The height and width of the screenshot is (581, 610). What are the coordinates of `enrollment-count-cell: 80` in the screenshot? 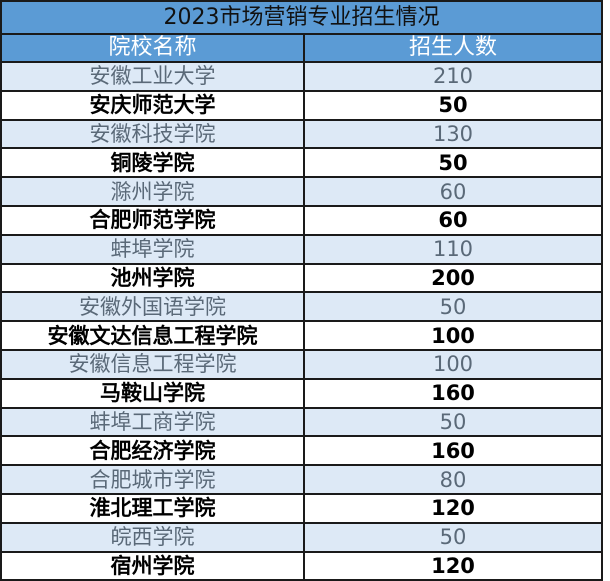 It's located at (453, 479).